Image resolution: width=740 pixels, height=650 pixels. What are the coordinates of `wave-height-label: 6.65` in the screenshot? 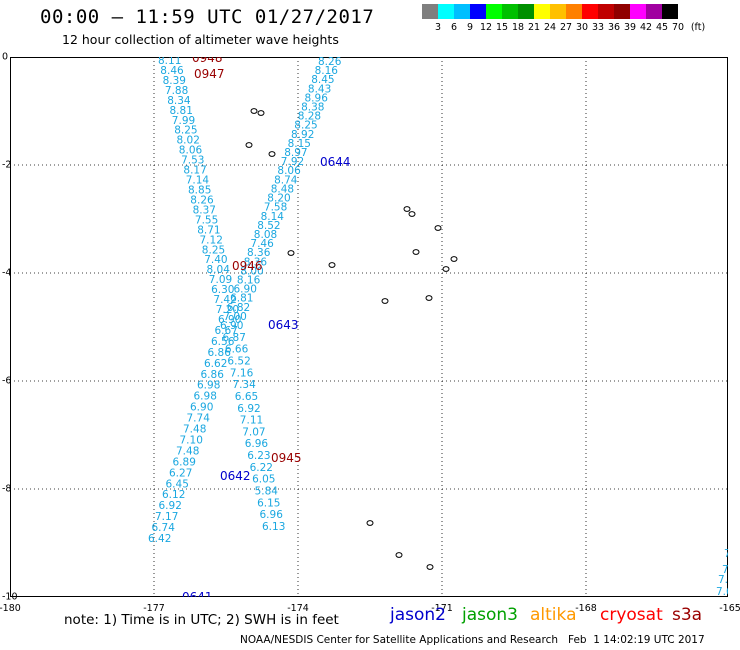 It's located at (246, 397).